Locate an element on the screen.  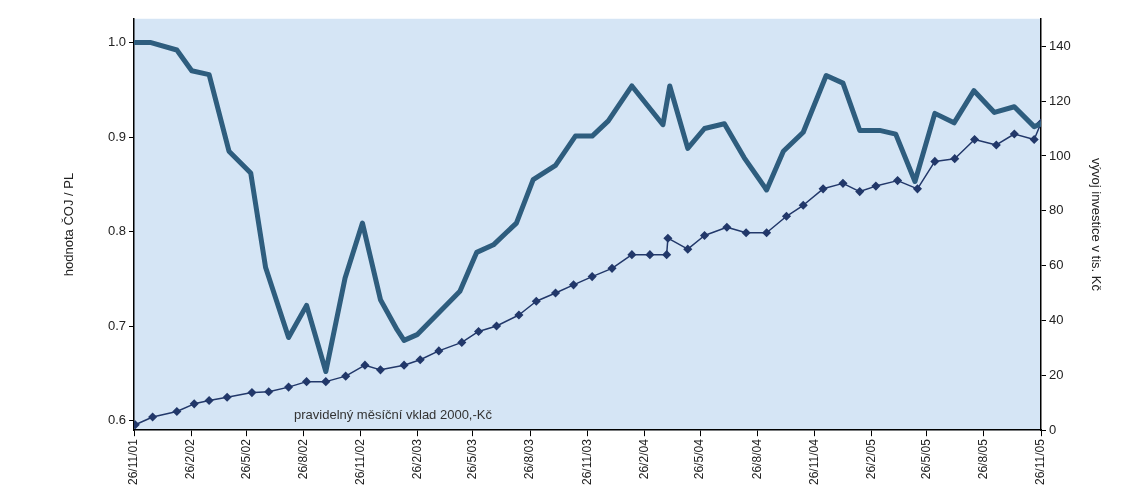
y2-tick-label: 0 is located at coordinates (1053, 429).